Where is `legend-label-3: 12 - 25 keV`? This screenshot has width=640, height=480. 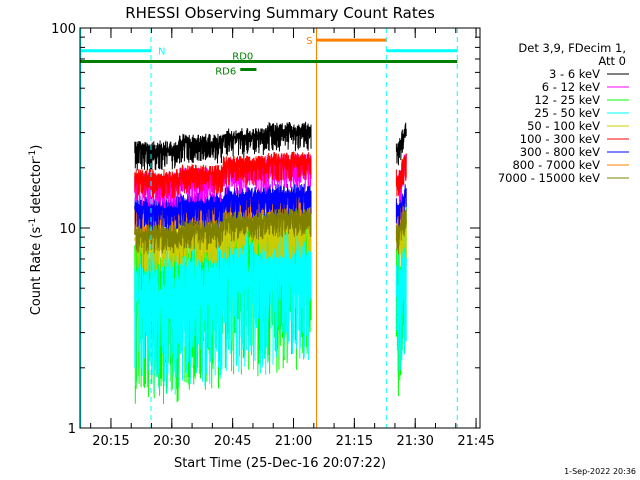
legend-label-3: 12 - 25 keV is located at coordinates (567, 100).